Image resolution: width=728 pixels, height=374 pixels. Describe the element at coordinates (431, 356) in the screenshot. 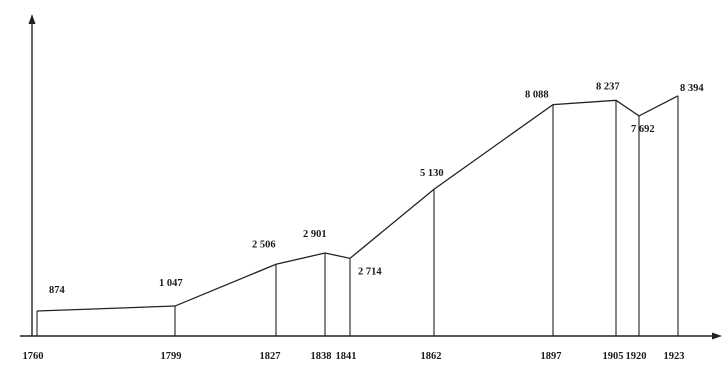

I see `x-tick-label-1862: 1862` at that location.